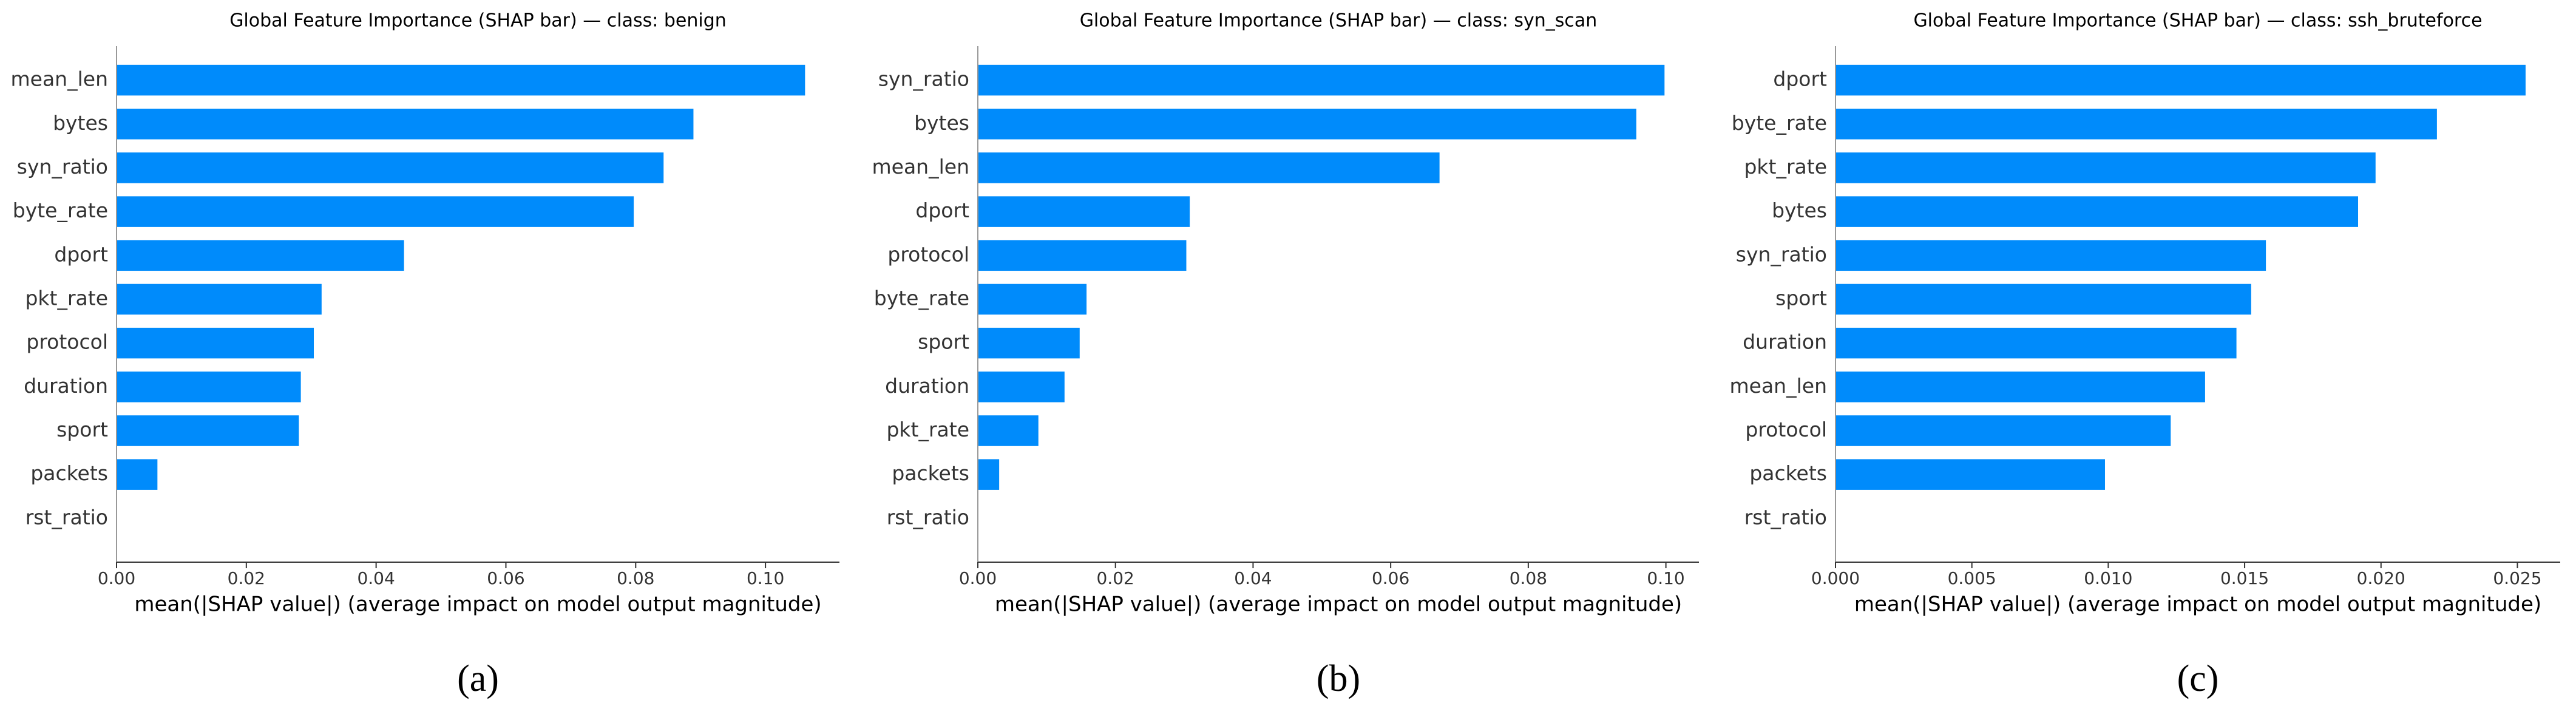 Image resolution: width=2576 pixels, height=720 pixels. I want to click on panel-label: (a), so click(478, 678).